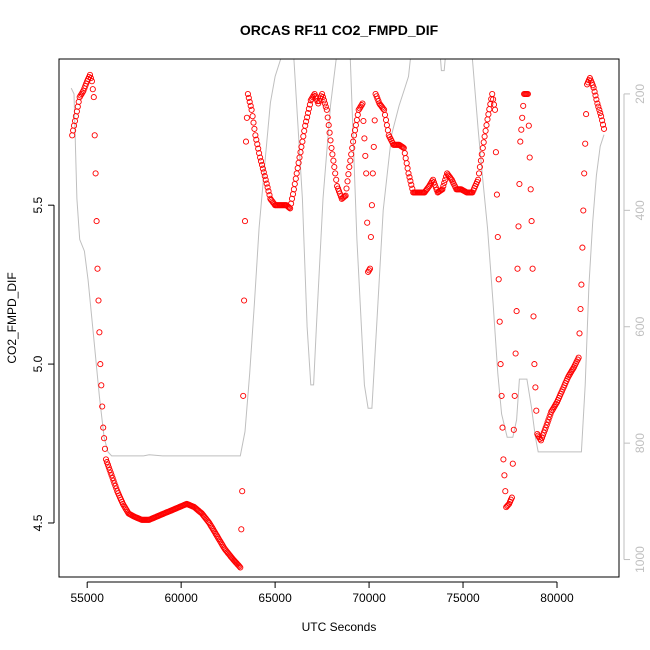  I want to click on x-tick-label: 80000, so click(557, 598).